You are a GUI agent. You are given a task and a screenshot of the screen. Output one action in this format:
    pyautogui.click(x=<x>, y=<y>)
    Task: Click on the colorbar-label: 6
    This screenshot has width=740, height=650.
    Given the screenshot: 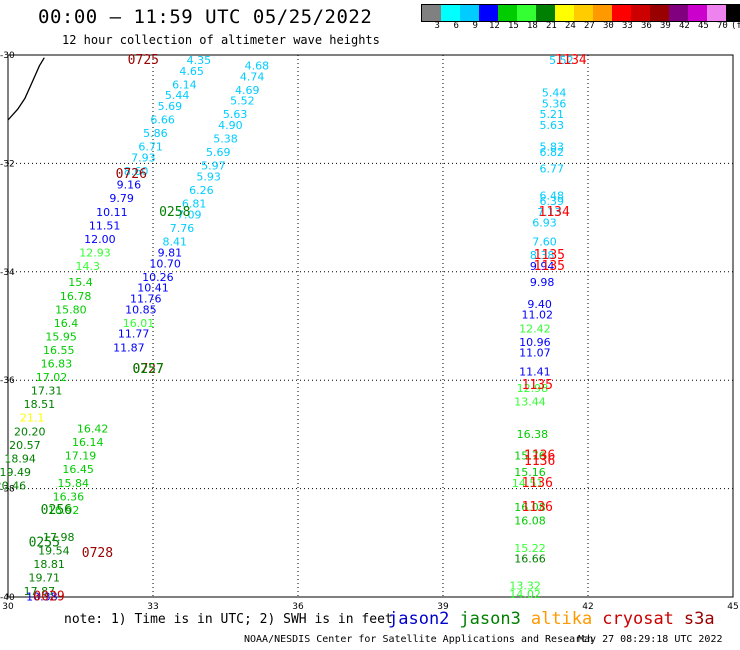 What is the action you would take?
    pyautogui.click(x=456, y=26)
    